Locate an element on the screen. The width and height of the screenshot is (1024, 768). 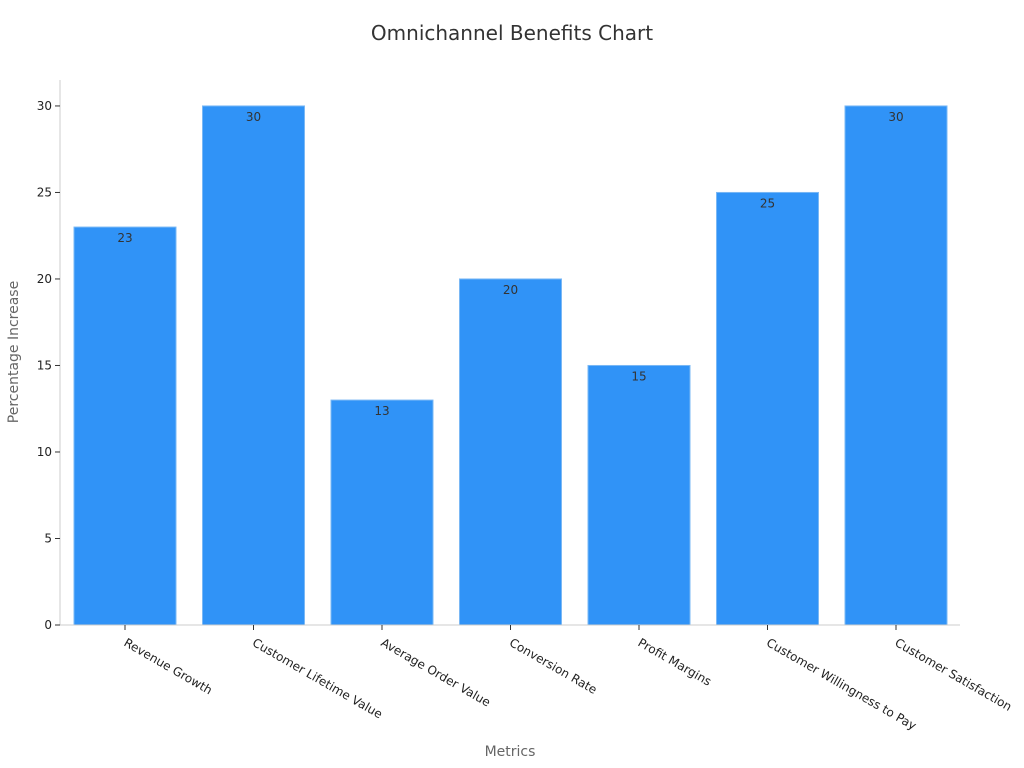
y-tick-label: 0 is located at coordinates (48, 625).